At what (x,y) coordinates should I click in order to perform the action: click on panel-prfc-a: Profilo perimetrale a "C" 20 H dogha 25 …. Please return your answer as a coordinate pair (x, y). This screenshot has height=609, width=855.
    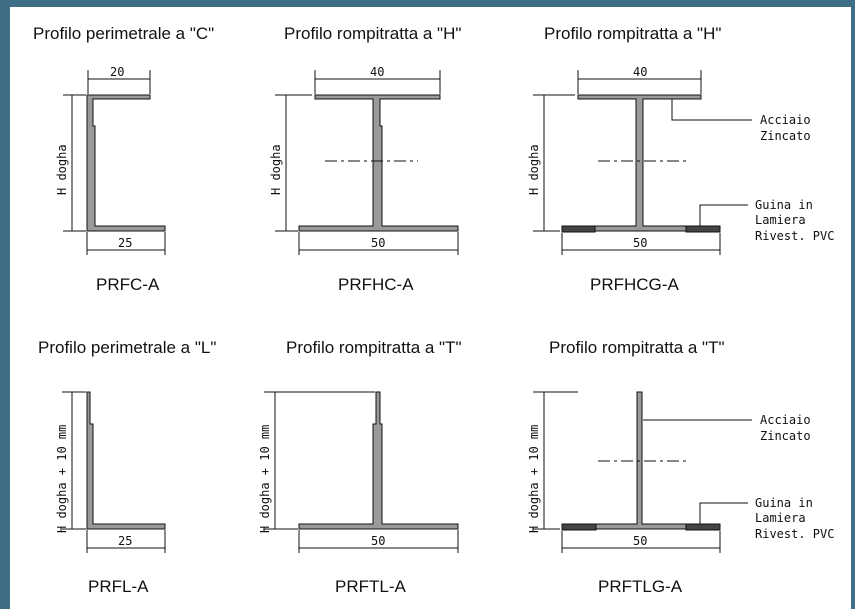
    Looking at the image, I should click on (123, 159).